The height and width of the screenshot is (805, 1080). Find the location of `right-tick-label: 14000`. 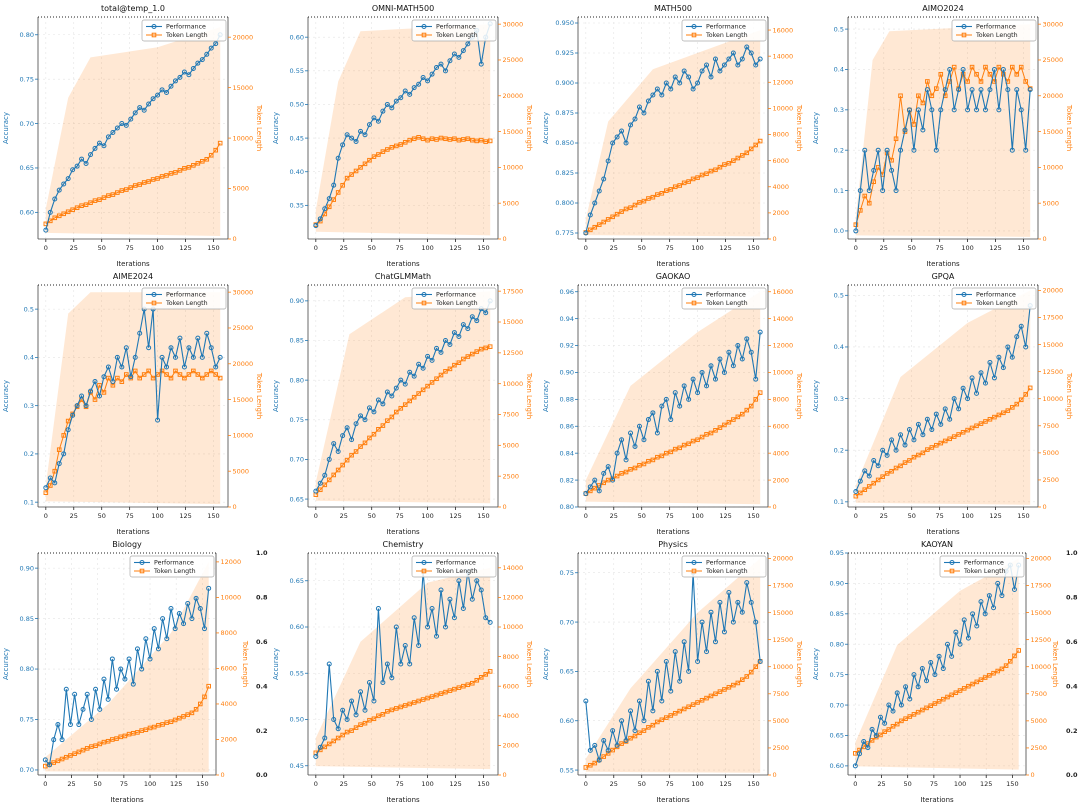

right-tick-label: 14000 is located at coordinates (513, 568).